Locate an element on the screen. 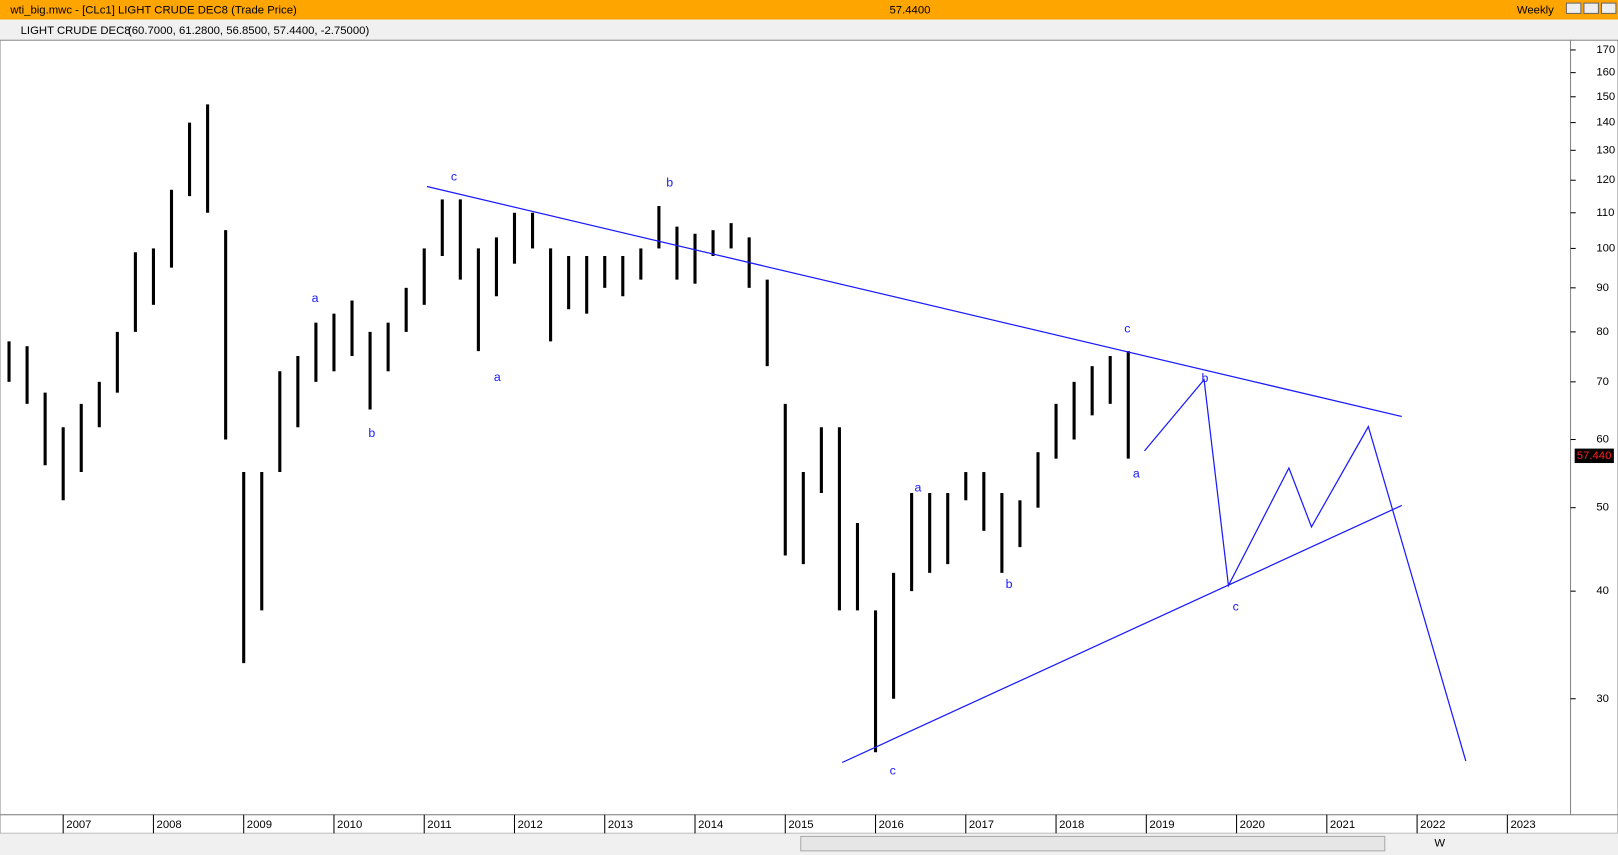 The image size is (1618, 855). x-tick-label: 2022 is located at coordinates (1432, 825).